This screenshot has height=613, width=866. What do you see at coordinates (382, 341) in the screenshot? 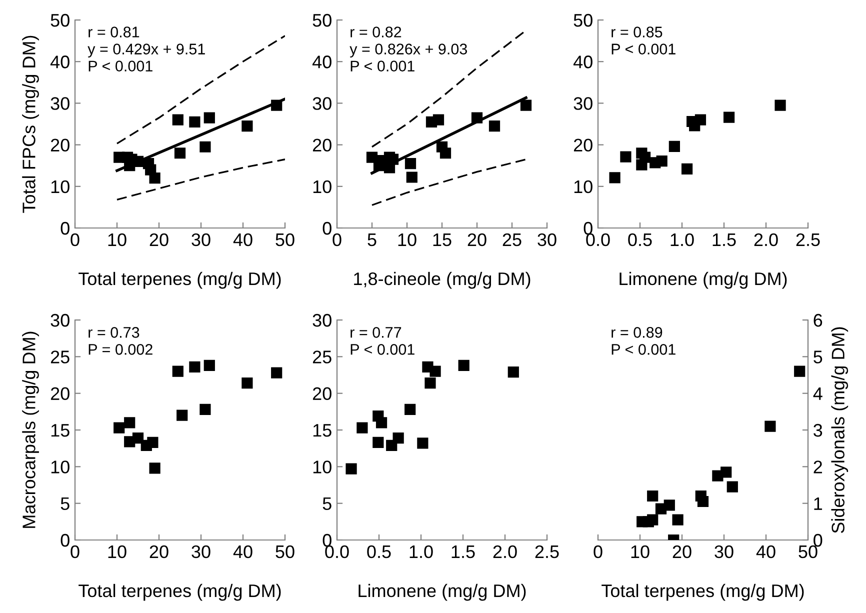
I see `annotation: r = 0.77 P < 0.001` at bounding box center [382, 341].